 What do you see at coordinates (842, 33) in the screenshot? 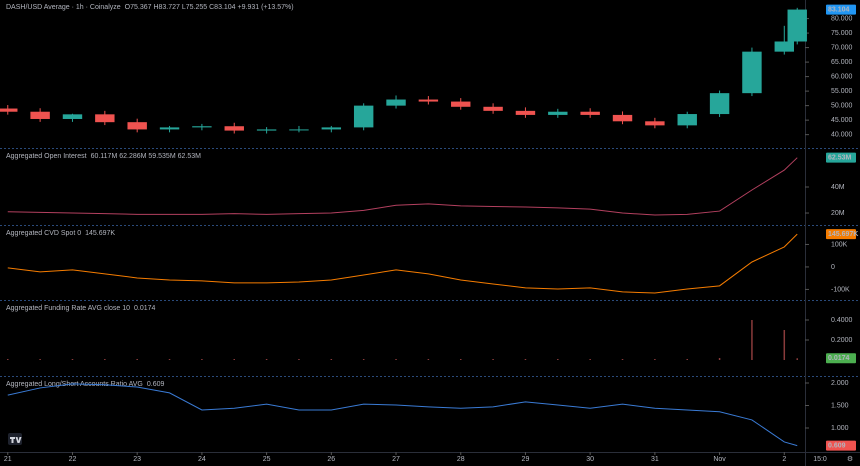
I see `y-tick-label: 75.000` at bounding box center [842, 33].